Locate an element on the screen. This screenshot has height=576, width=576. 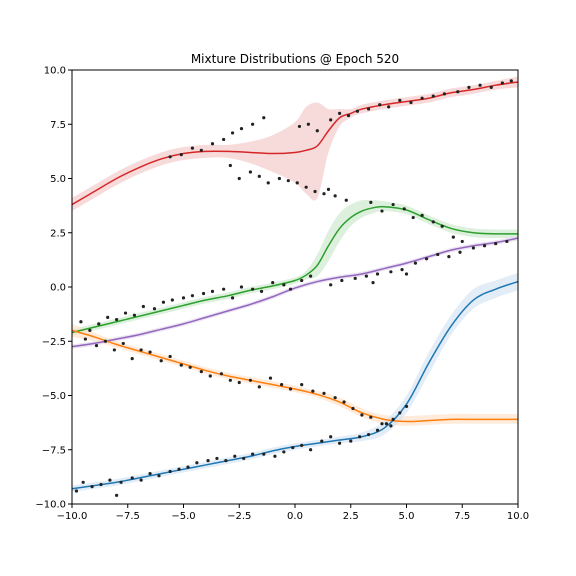
series-2-line is located at coordinates (295, 292).